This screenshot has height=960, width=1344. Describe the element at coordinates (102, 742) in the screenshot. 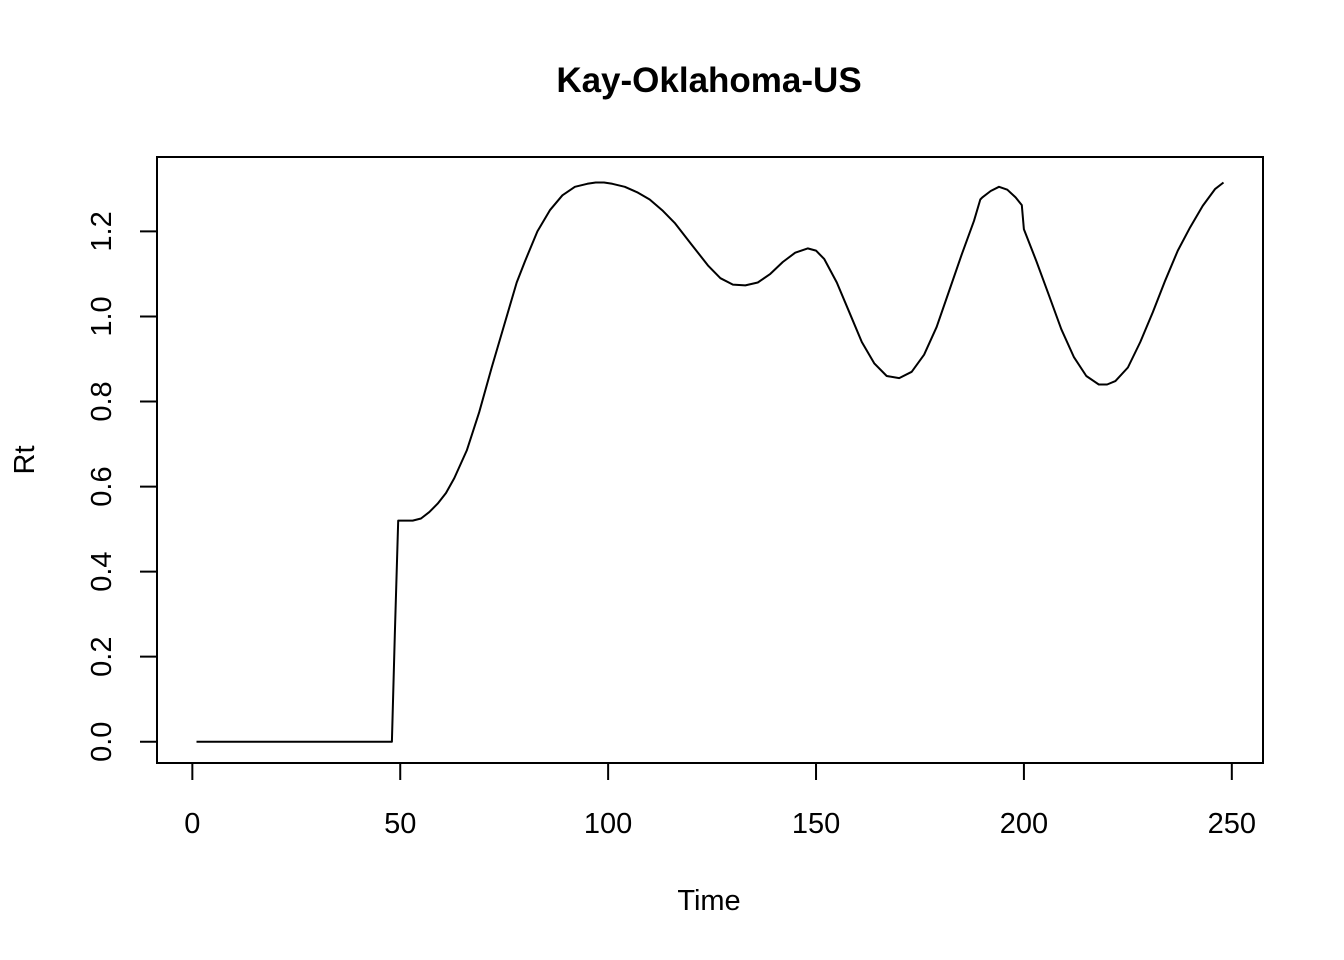

I see `y-tick-label: 0.0` at that location.